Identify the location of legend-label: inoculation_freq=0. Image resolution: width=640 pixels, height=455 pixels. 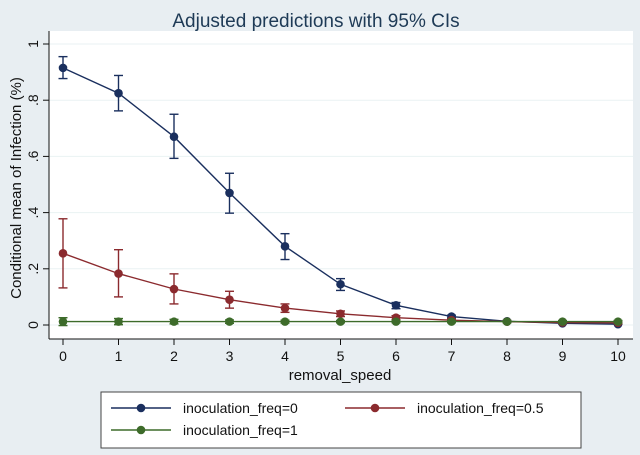
(240, 408).